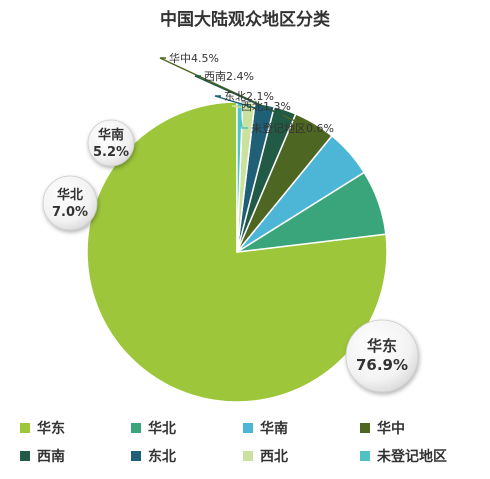 This screenshot has width=490, height=479. I want to click on slice-label-value: 0.6%, so click(320, 128).